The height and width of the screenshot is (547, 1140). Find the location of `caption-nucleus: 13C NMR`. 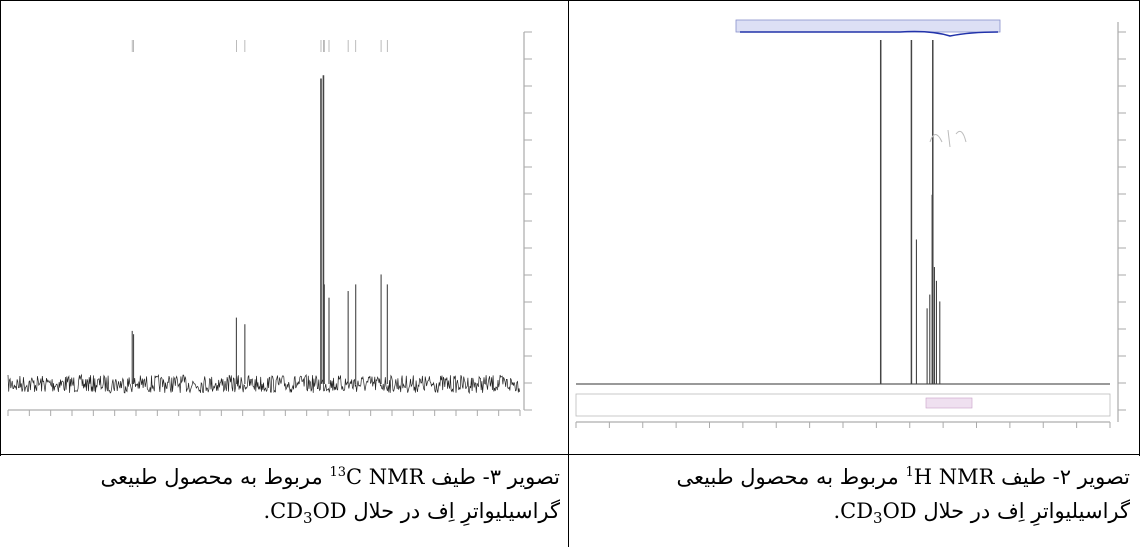

caption-nucleus: 13C NMR is located at coordinates (376, 477).